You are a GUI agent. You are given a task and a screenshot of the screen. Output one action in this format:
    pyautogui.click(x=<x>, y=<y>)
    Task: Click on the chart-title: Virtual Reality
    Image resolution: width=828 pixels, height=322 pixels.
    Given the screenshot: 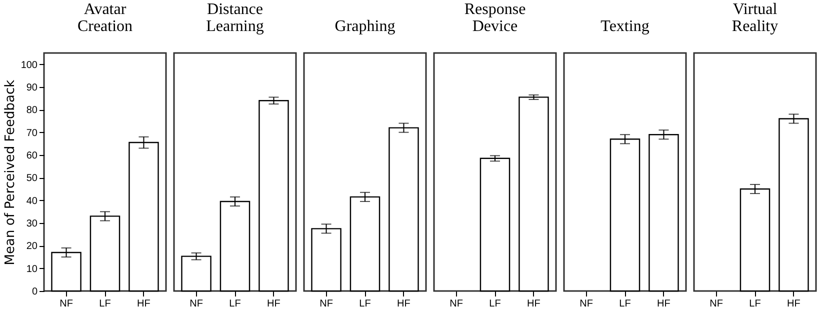 What is the action you would take?
    pyautogui.click(x=755, y=18)
    